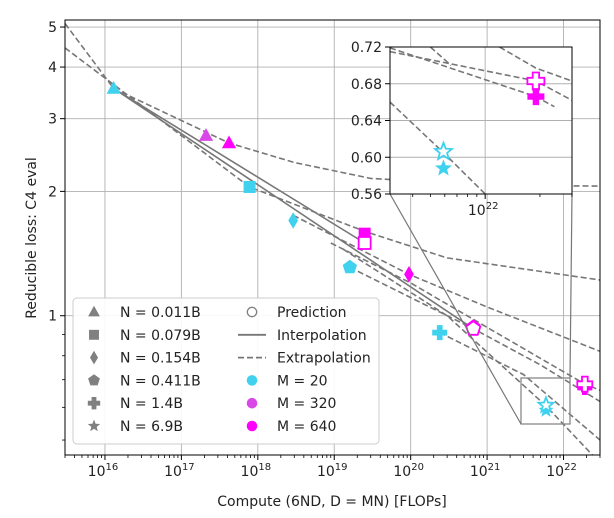 The width and height of the screenshot is (614, 518). Describe the element at coordinates (324, 359) in the screenshot. I see `legend-style-label: Extrapolation` at that location.